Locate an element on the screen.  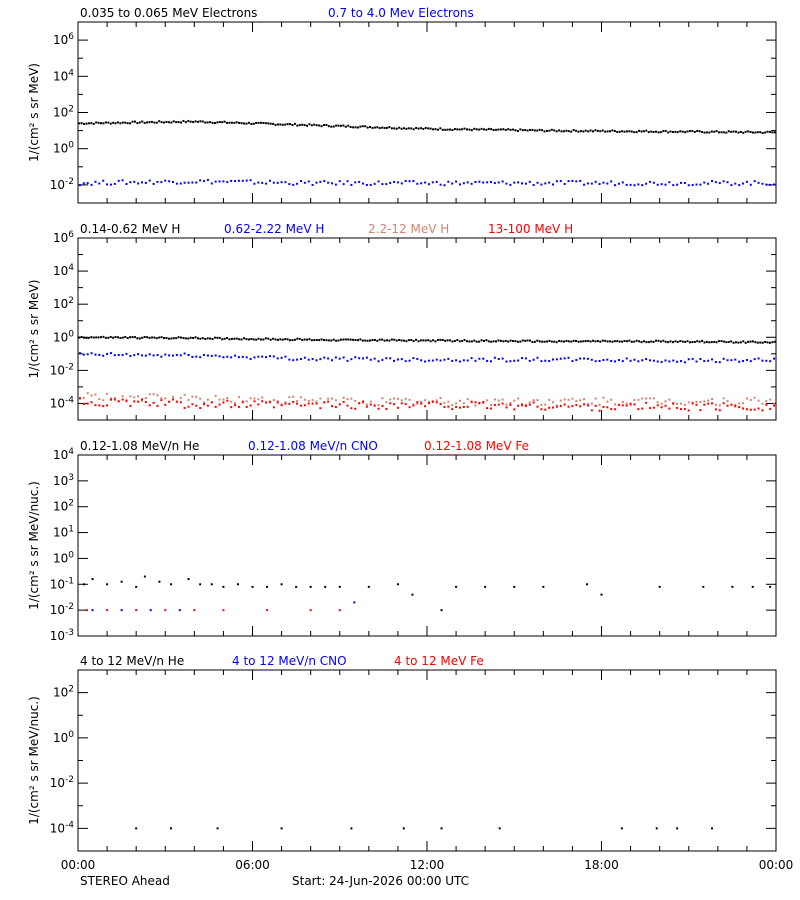
y-axis-label: 1/(cm² s sr MeV) is located at coordinates (34, 329).